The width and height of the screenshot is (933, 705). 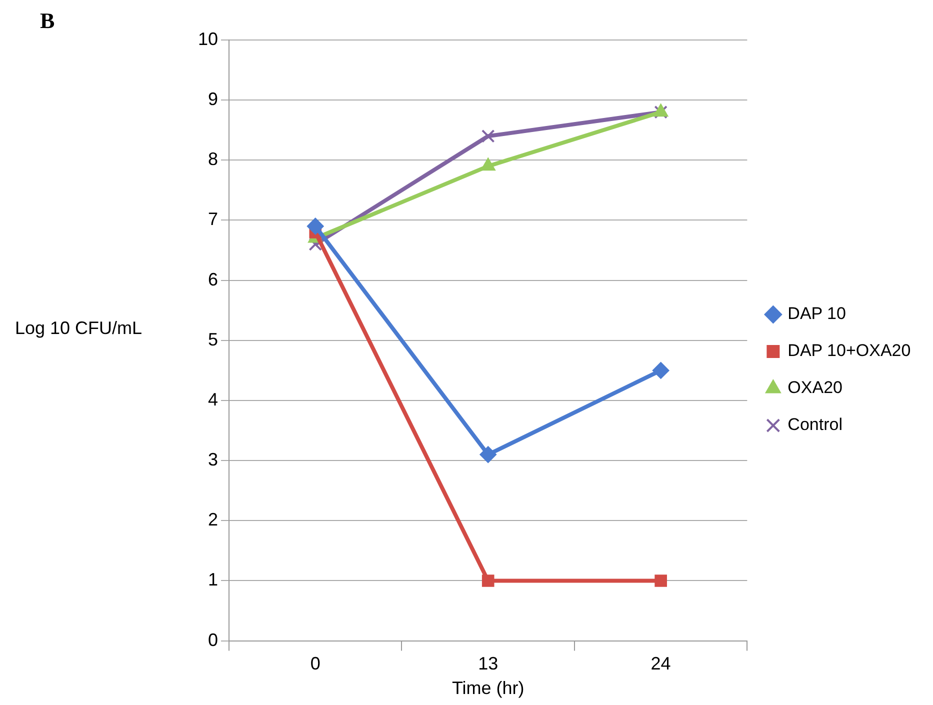 I want to click on y-tick-label: 3, so click(x=213, y=460).